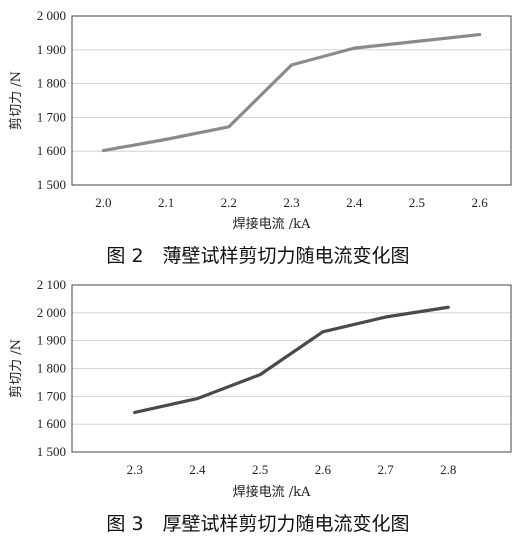  I want to click on figure-caption: 图 3 厚壁试样剪切力随电流变化图, so click(257, 524).